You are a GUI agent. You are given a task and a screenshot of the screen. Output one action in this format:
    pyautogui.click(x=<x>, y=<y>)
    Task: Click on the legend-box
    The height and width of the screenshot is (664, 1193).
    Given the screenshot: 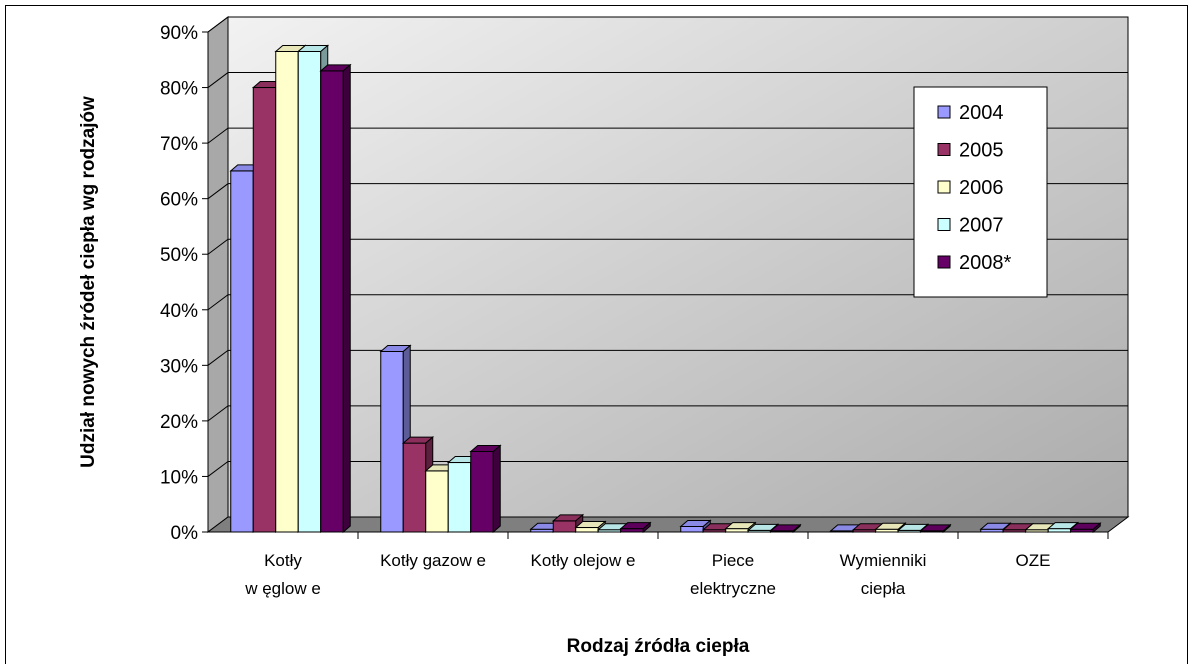 What is the action you would take?
    pyautogui.click(x=980, y=192)
    